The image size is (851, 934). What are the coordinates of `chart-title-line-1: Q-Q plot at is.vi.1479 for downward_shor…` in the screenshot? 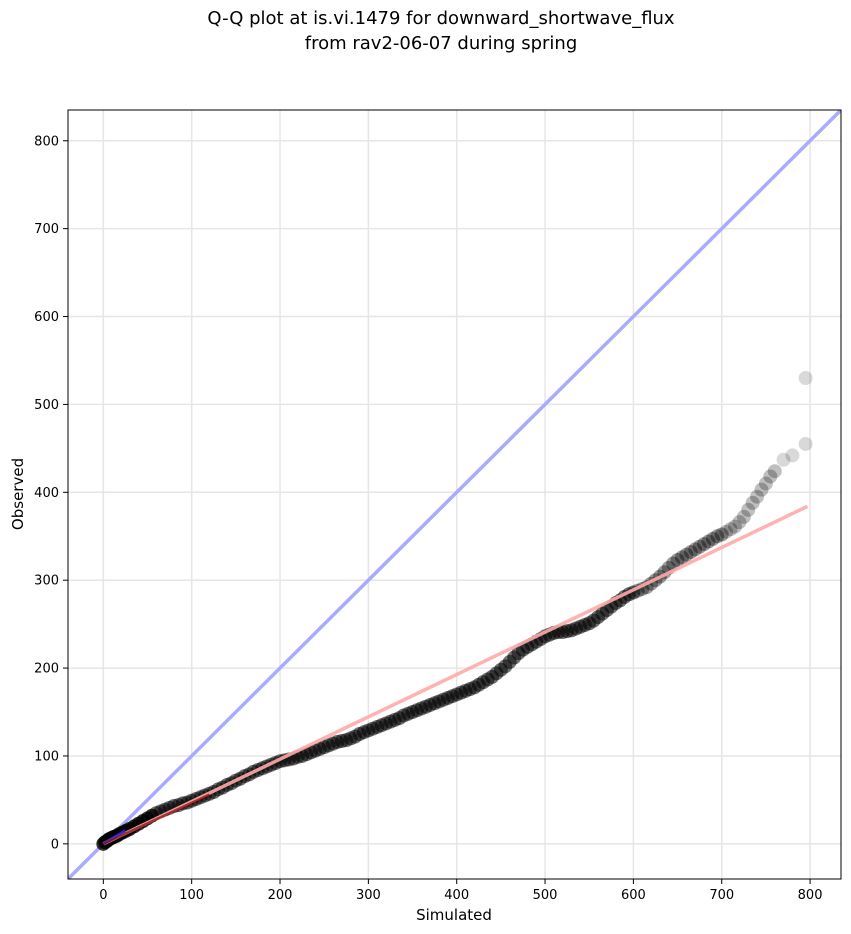 It's located at (441, 18).